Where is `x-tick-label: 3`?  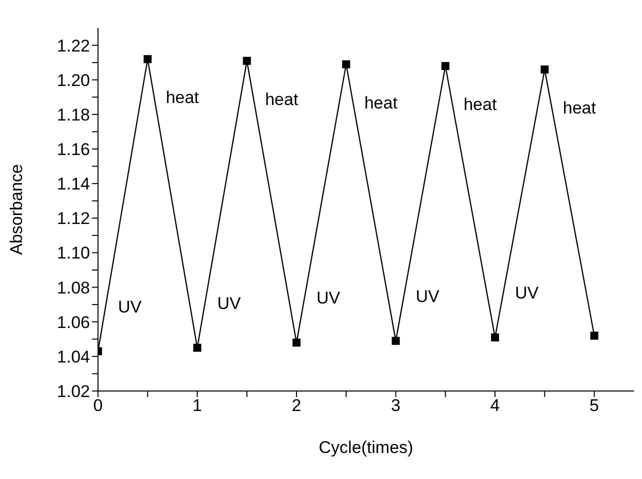
x-tick-label: 3 is located at coordinates (396, 406).